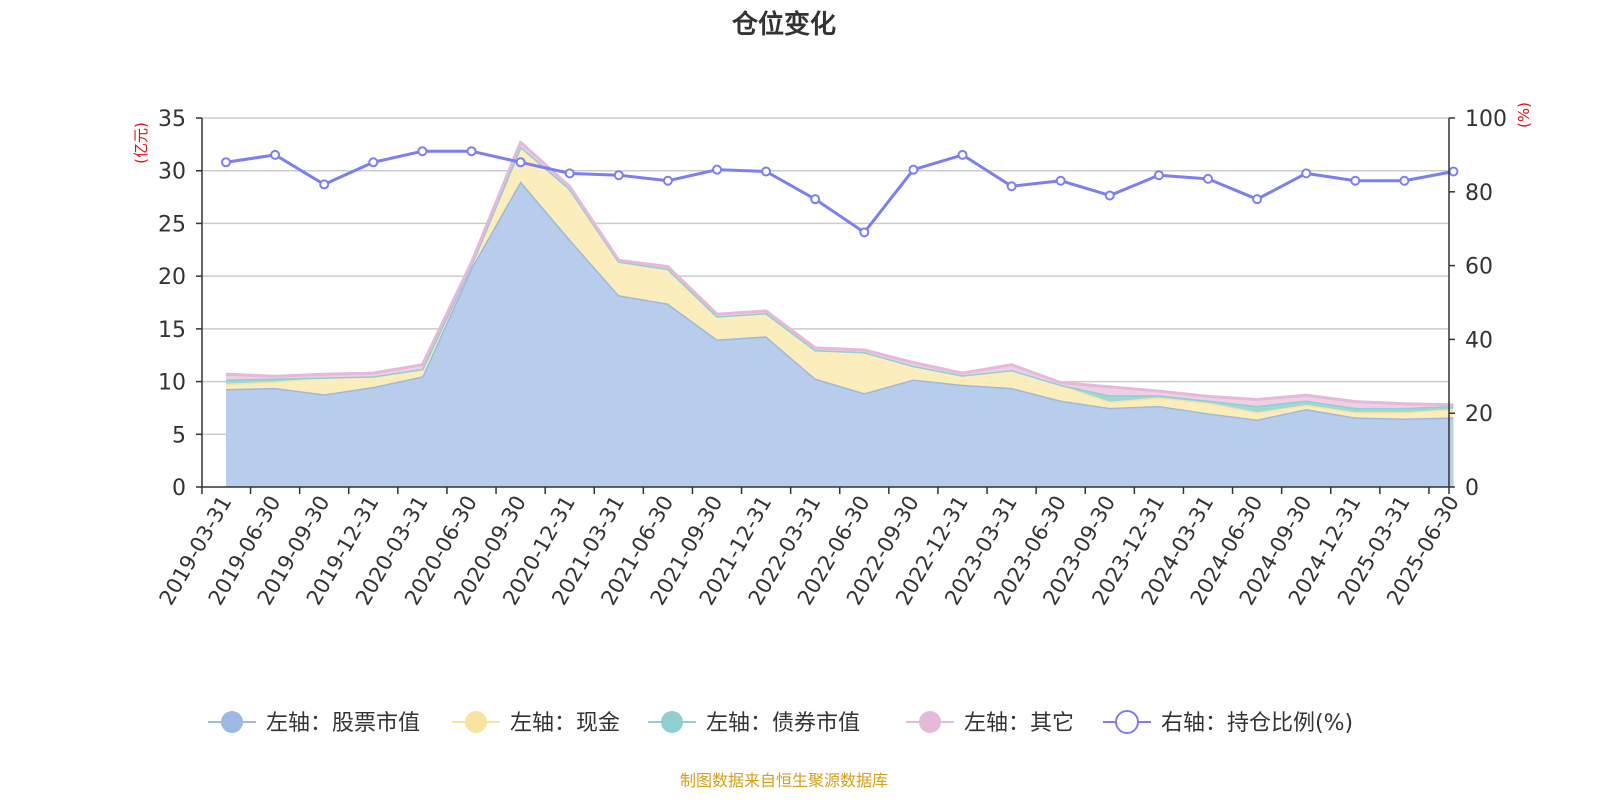 The height and width of the screenshot is (804, 1600). What do you see at coordinates (783, 723) in the screenshot?
I see `legend-label: 左轴：债券市值` at bounding box center [783, 723].